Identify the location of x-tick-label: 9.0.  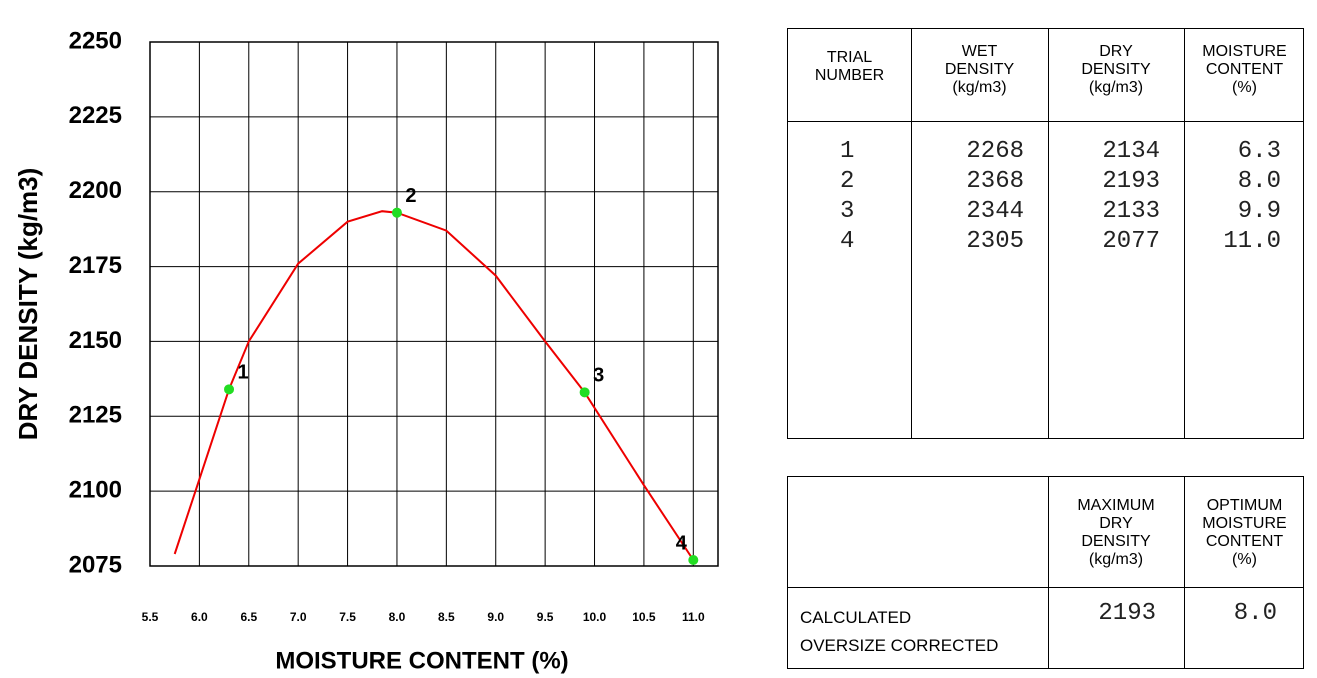
(495, 617).